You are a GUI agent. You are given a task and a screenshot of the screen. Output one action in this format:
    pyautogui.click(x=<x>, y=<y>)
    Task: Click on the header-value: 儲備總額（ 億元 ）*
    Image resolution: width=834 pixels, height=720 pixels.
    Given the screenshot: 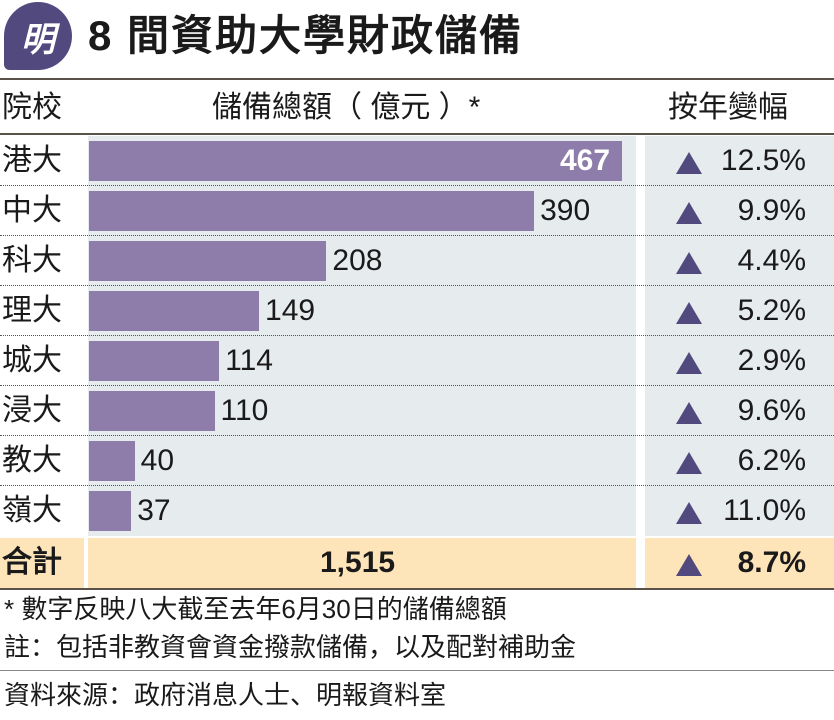 What is the action you would take?
    pyautogui.click(x=346, y=107)
    